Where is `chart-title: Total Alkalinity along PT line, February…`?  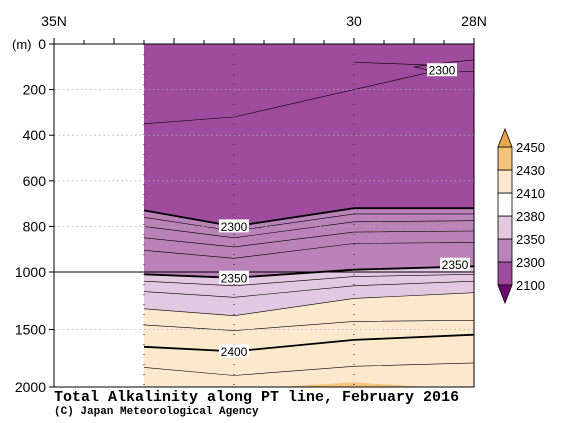
chart-title: Total Alkalinity along PT line, February… is located at coordinates (257, 397).